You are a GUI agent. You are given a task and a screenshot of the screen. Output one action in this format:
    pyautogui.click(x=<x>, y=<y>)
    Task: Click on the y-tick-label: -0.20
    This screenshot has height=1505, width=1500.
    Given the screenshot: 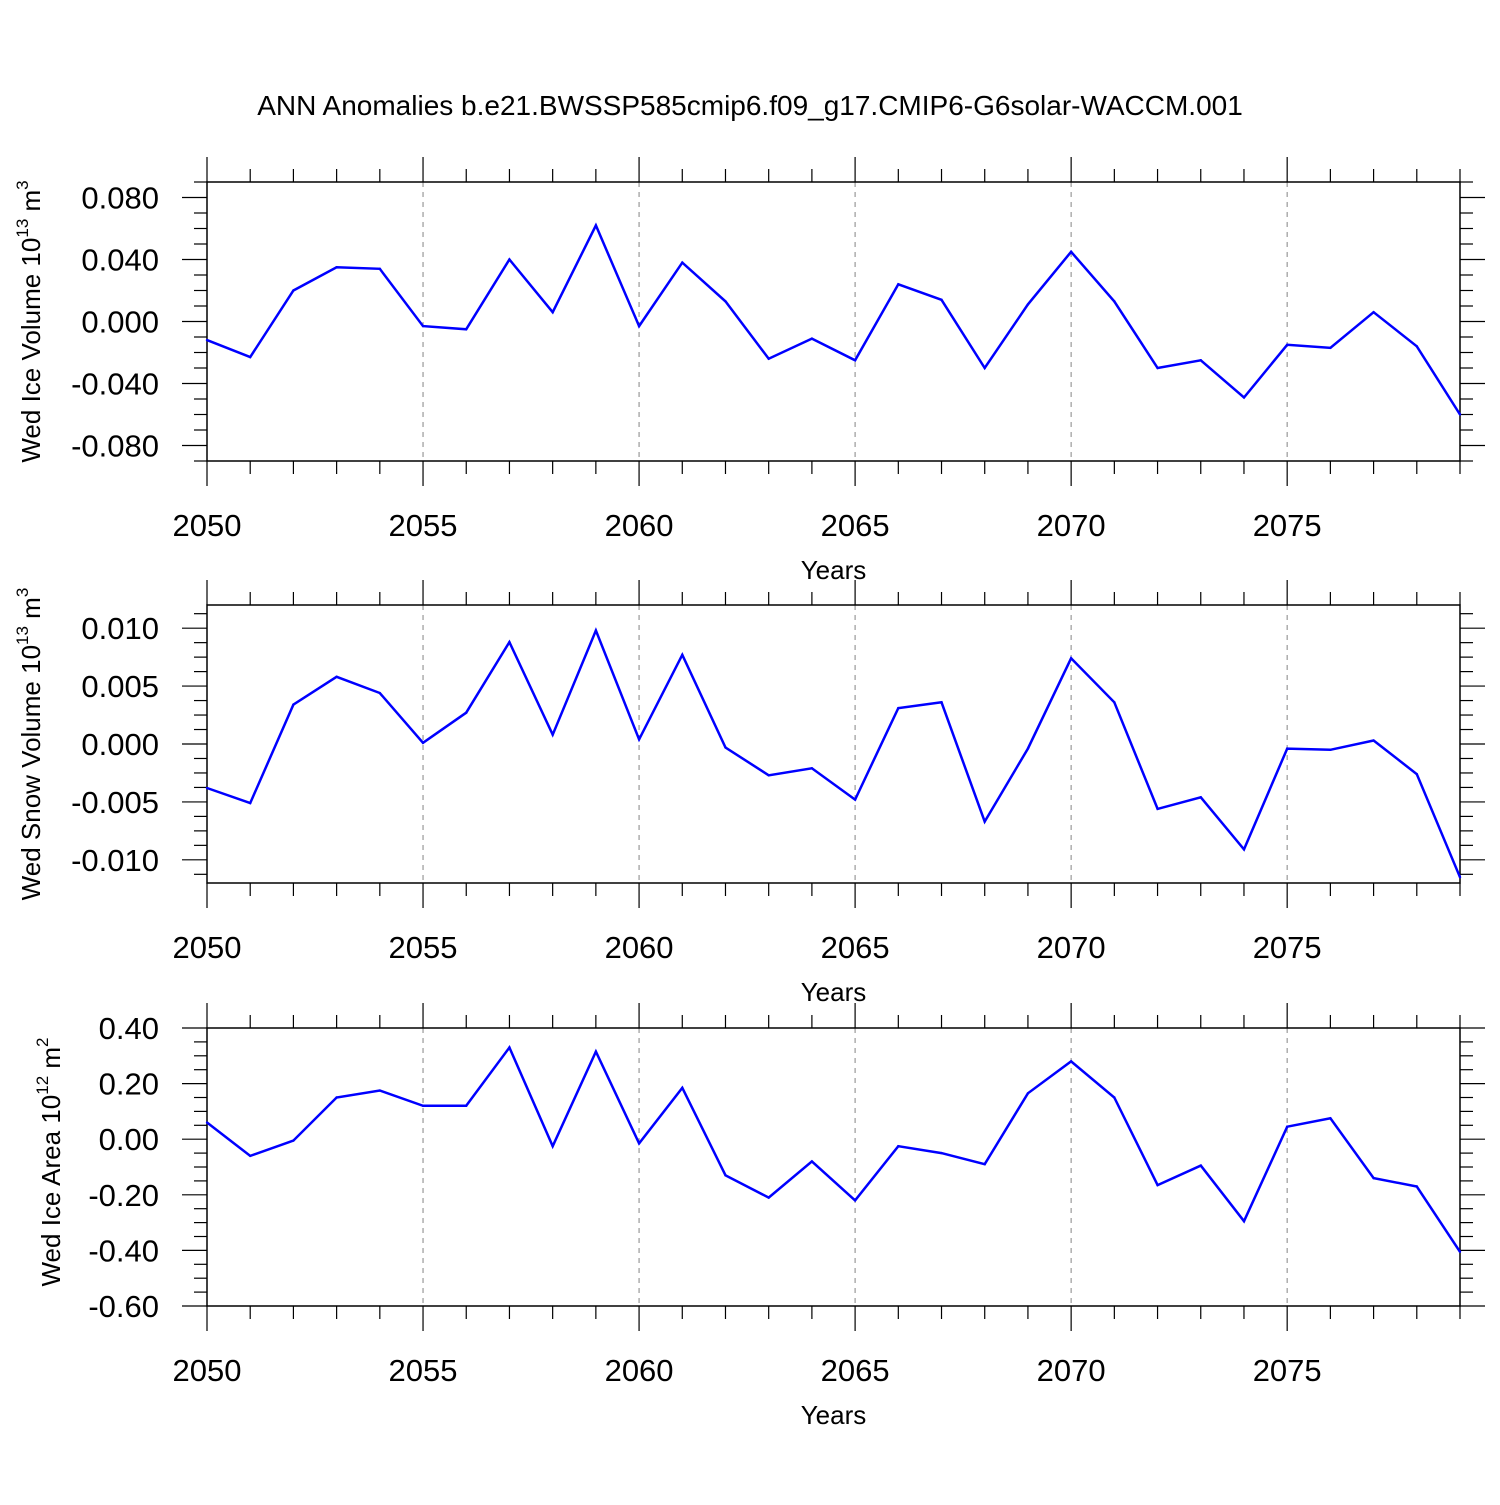 What is the action you would take?
    pyautogui.click(x=123, y=1195)
    